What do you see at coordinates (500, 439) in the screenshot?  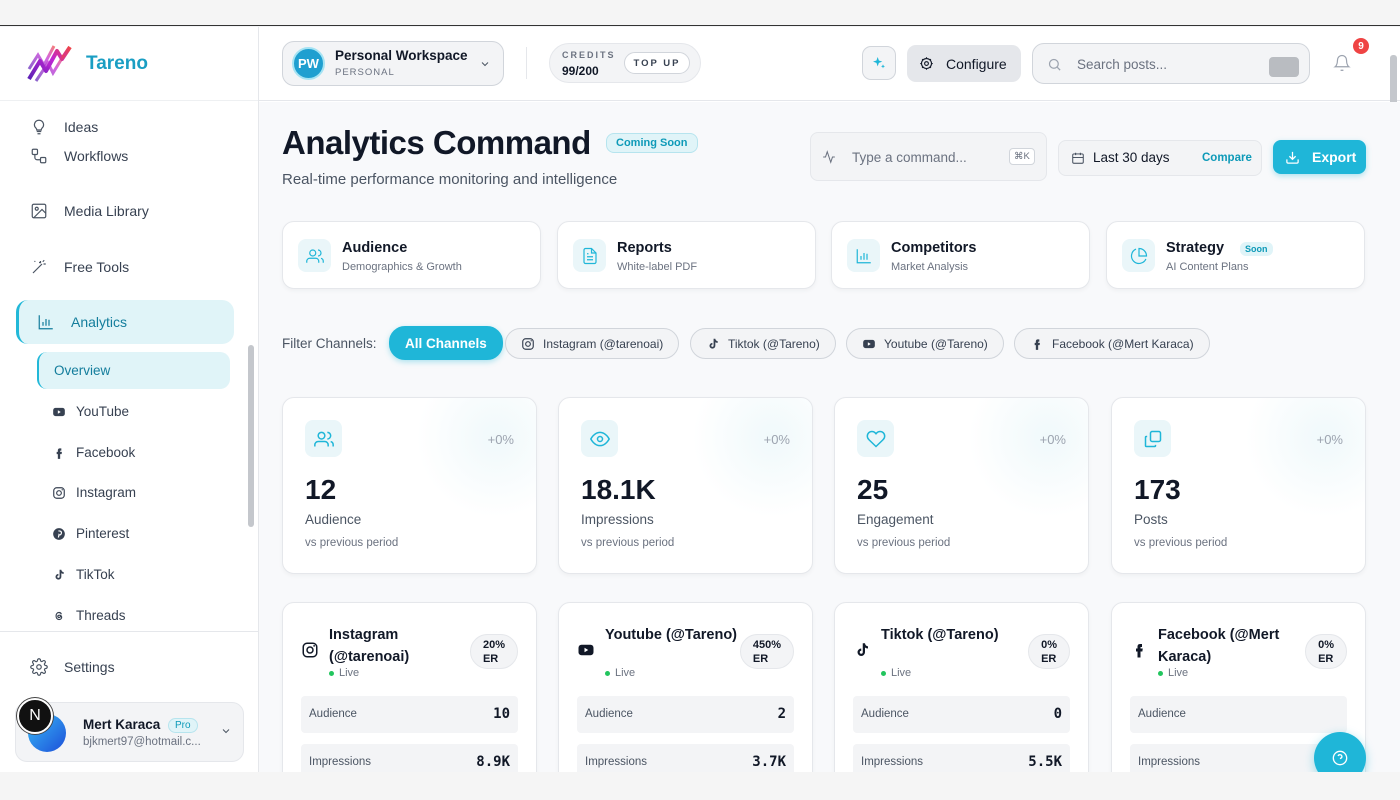 I see `stat-delta: +0%` at bounding box center [500, 439].